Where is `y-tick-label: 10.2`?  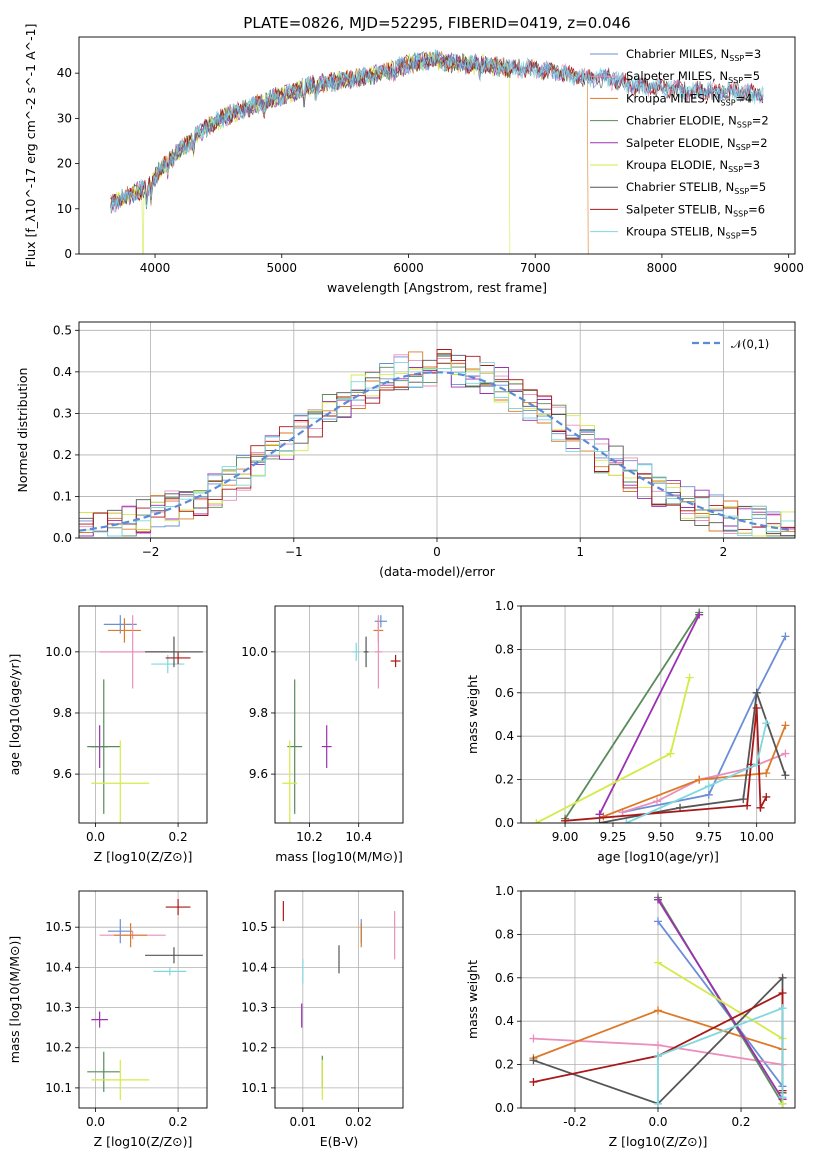 y-tick-label: 10.2 is located at coordinates (254, 1048).